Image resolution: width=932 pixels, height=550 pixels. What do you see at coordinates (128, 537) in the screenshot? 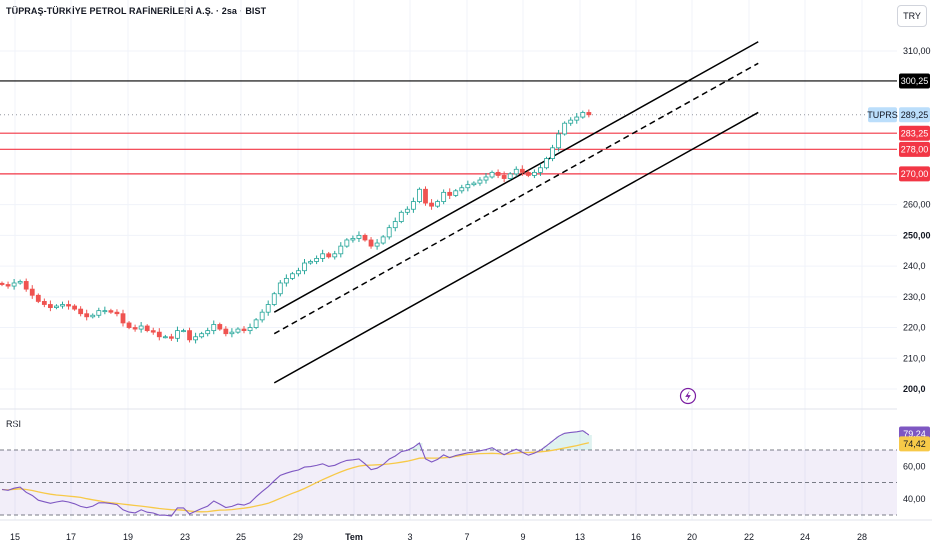
I see `time-axis-tick: 19` at bounding box center [128, 537].